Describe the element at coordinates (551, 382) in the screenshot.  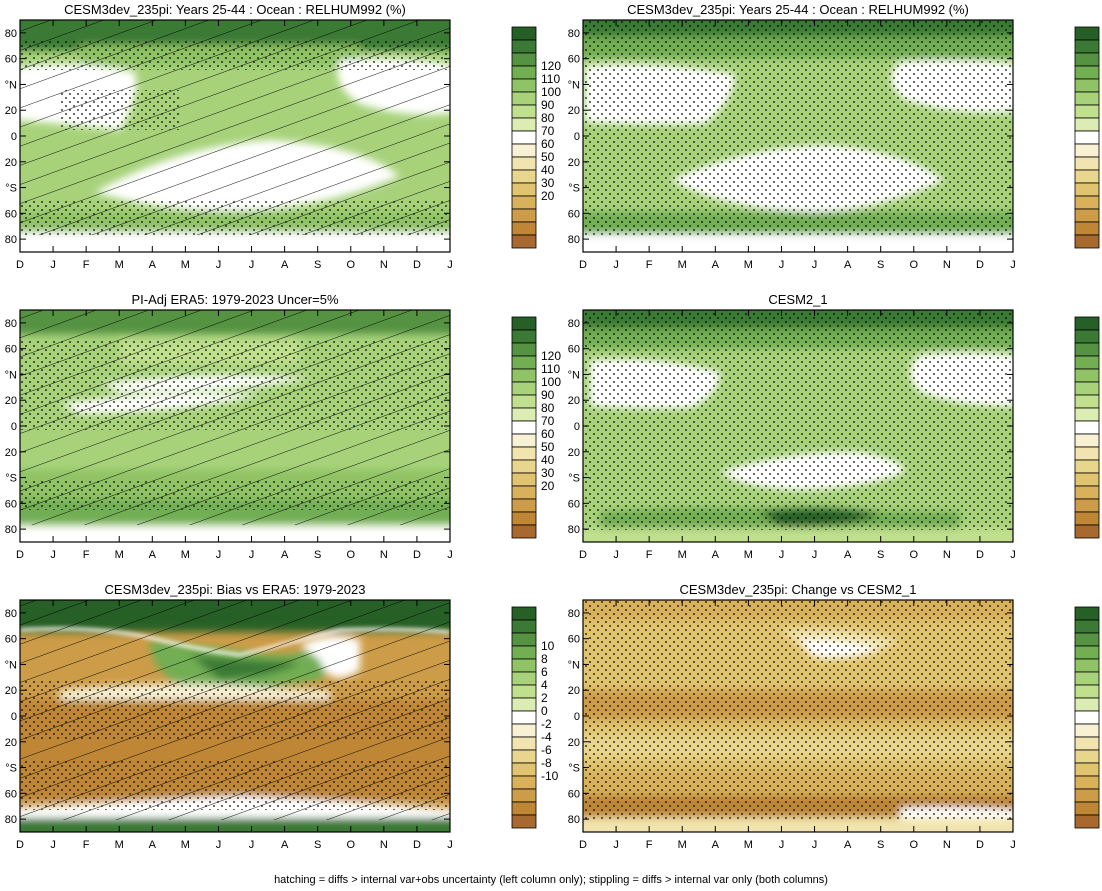
I see `colorbar-label: 100` at that location.